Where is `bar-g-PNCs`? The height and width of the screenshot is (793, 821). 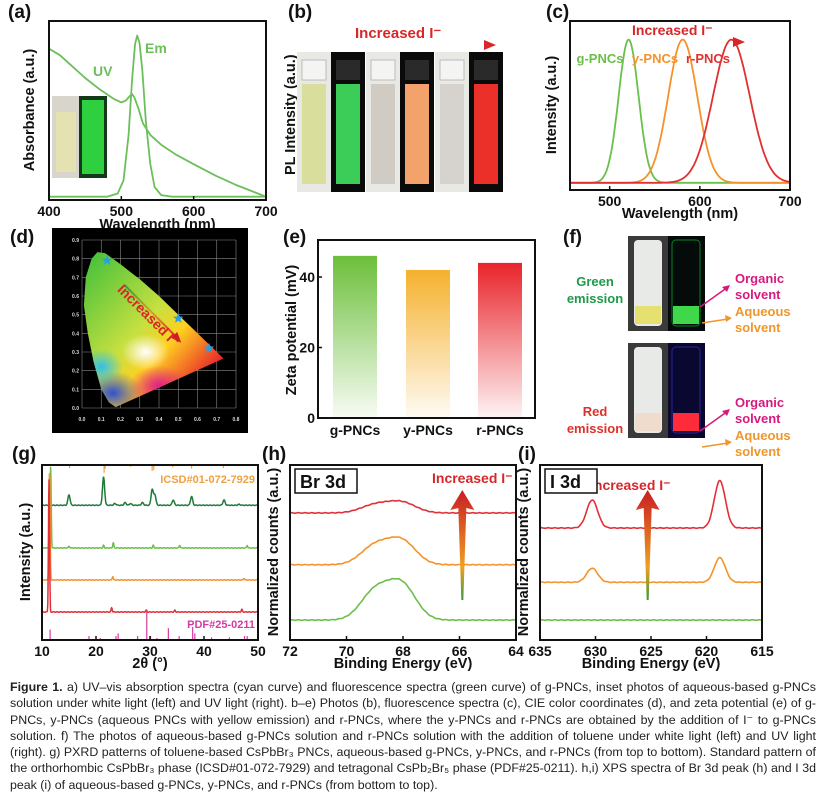
bar-g-PNCs is located at coordinates (355, 336).